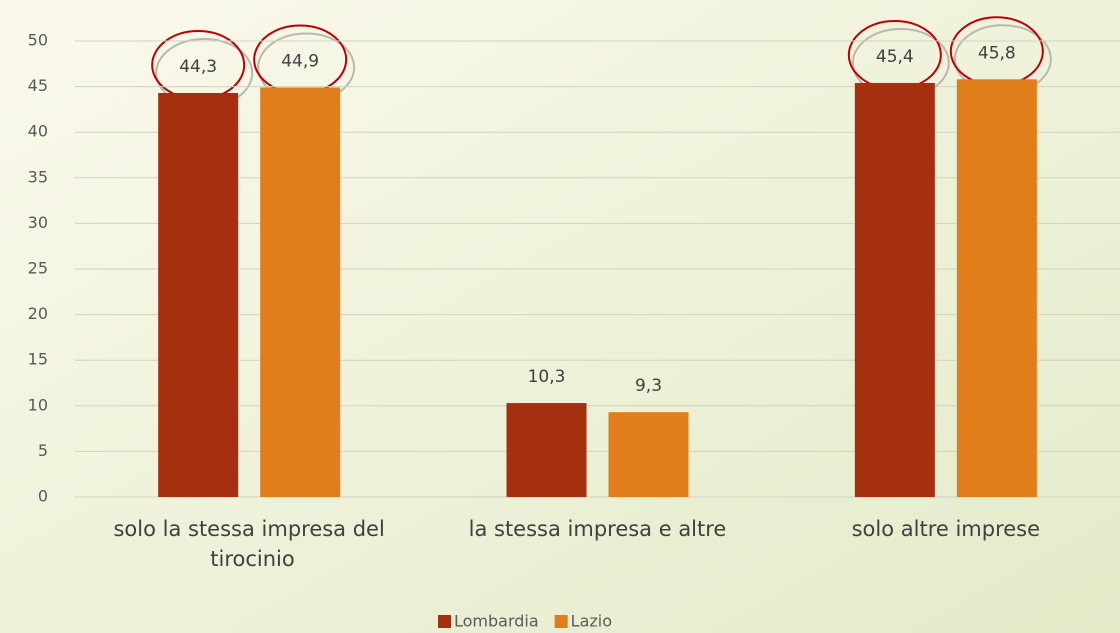 The width and height of the screenshot is (1120, 633). Describe the element at coordinates (198, 67) in the screenshot. I see `data-label: 44,3` at that location.